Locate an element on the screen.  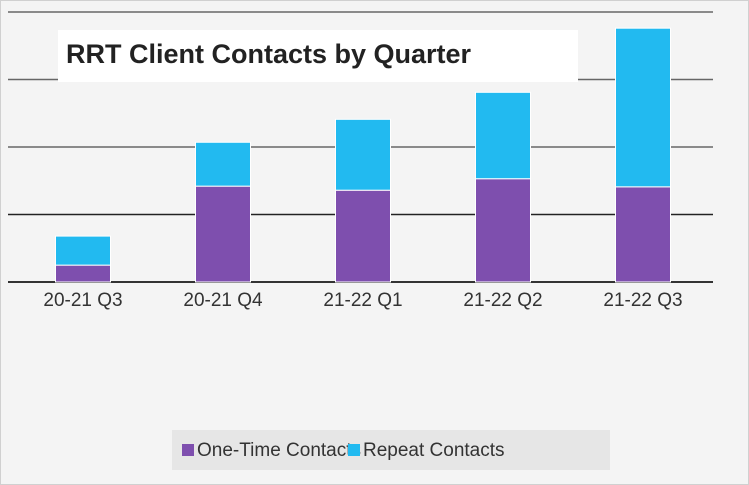
title-background is located at coordinates (318, 56).